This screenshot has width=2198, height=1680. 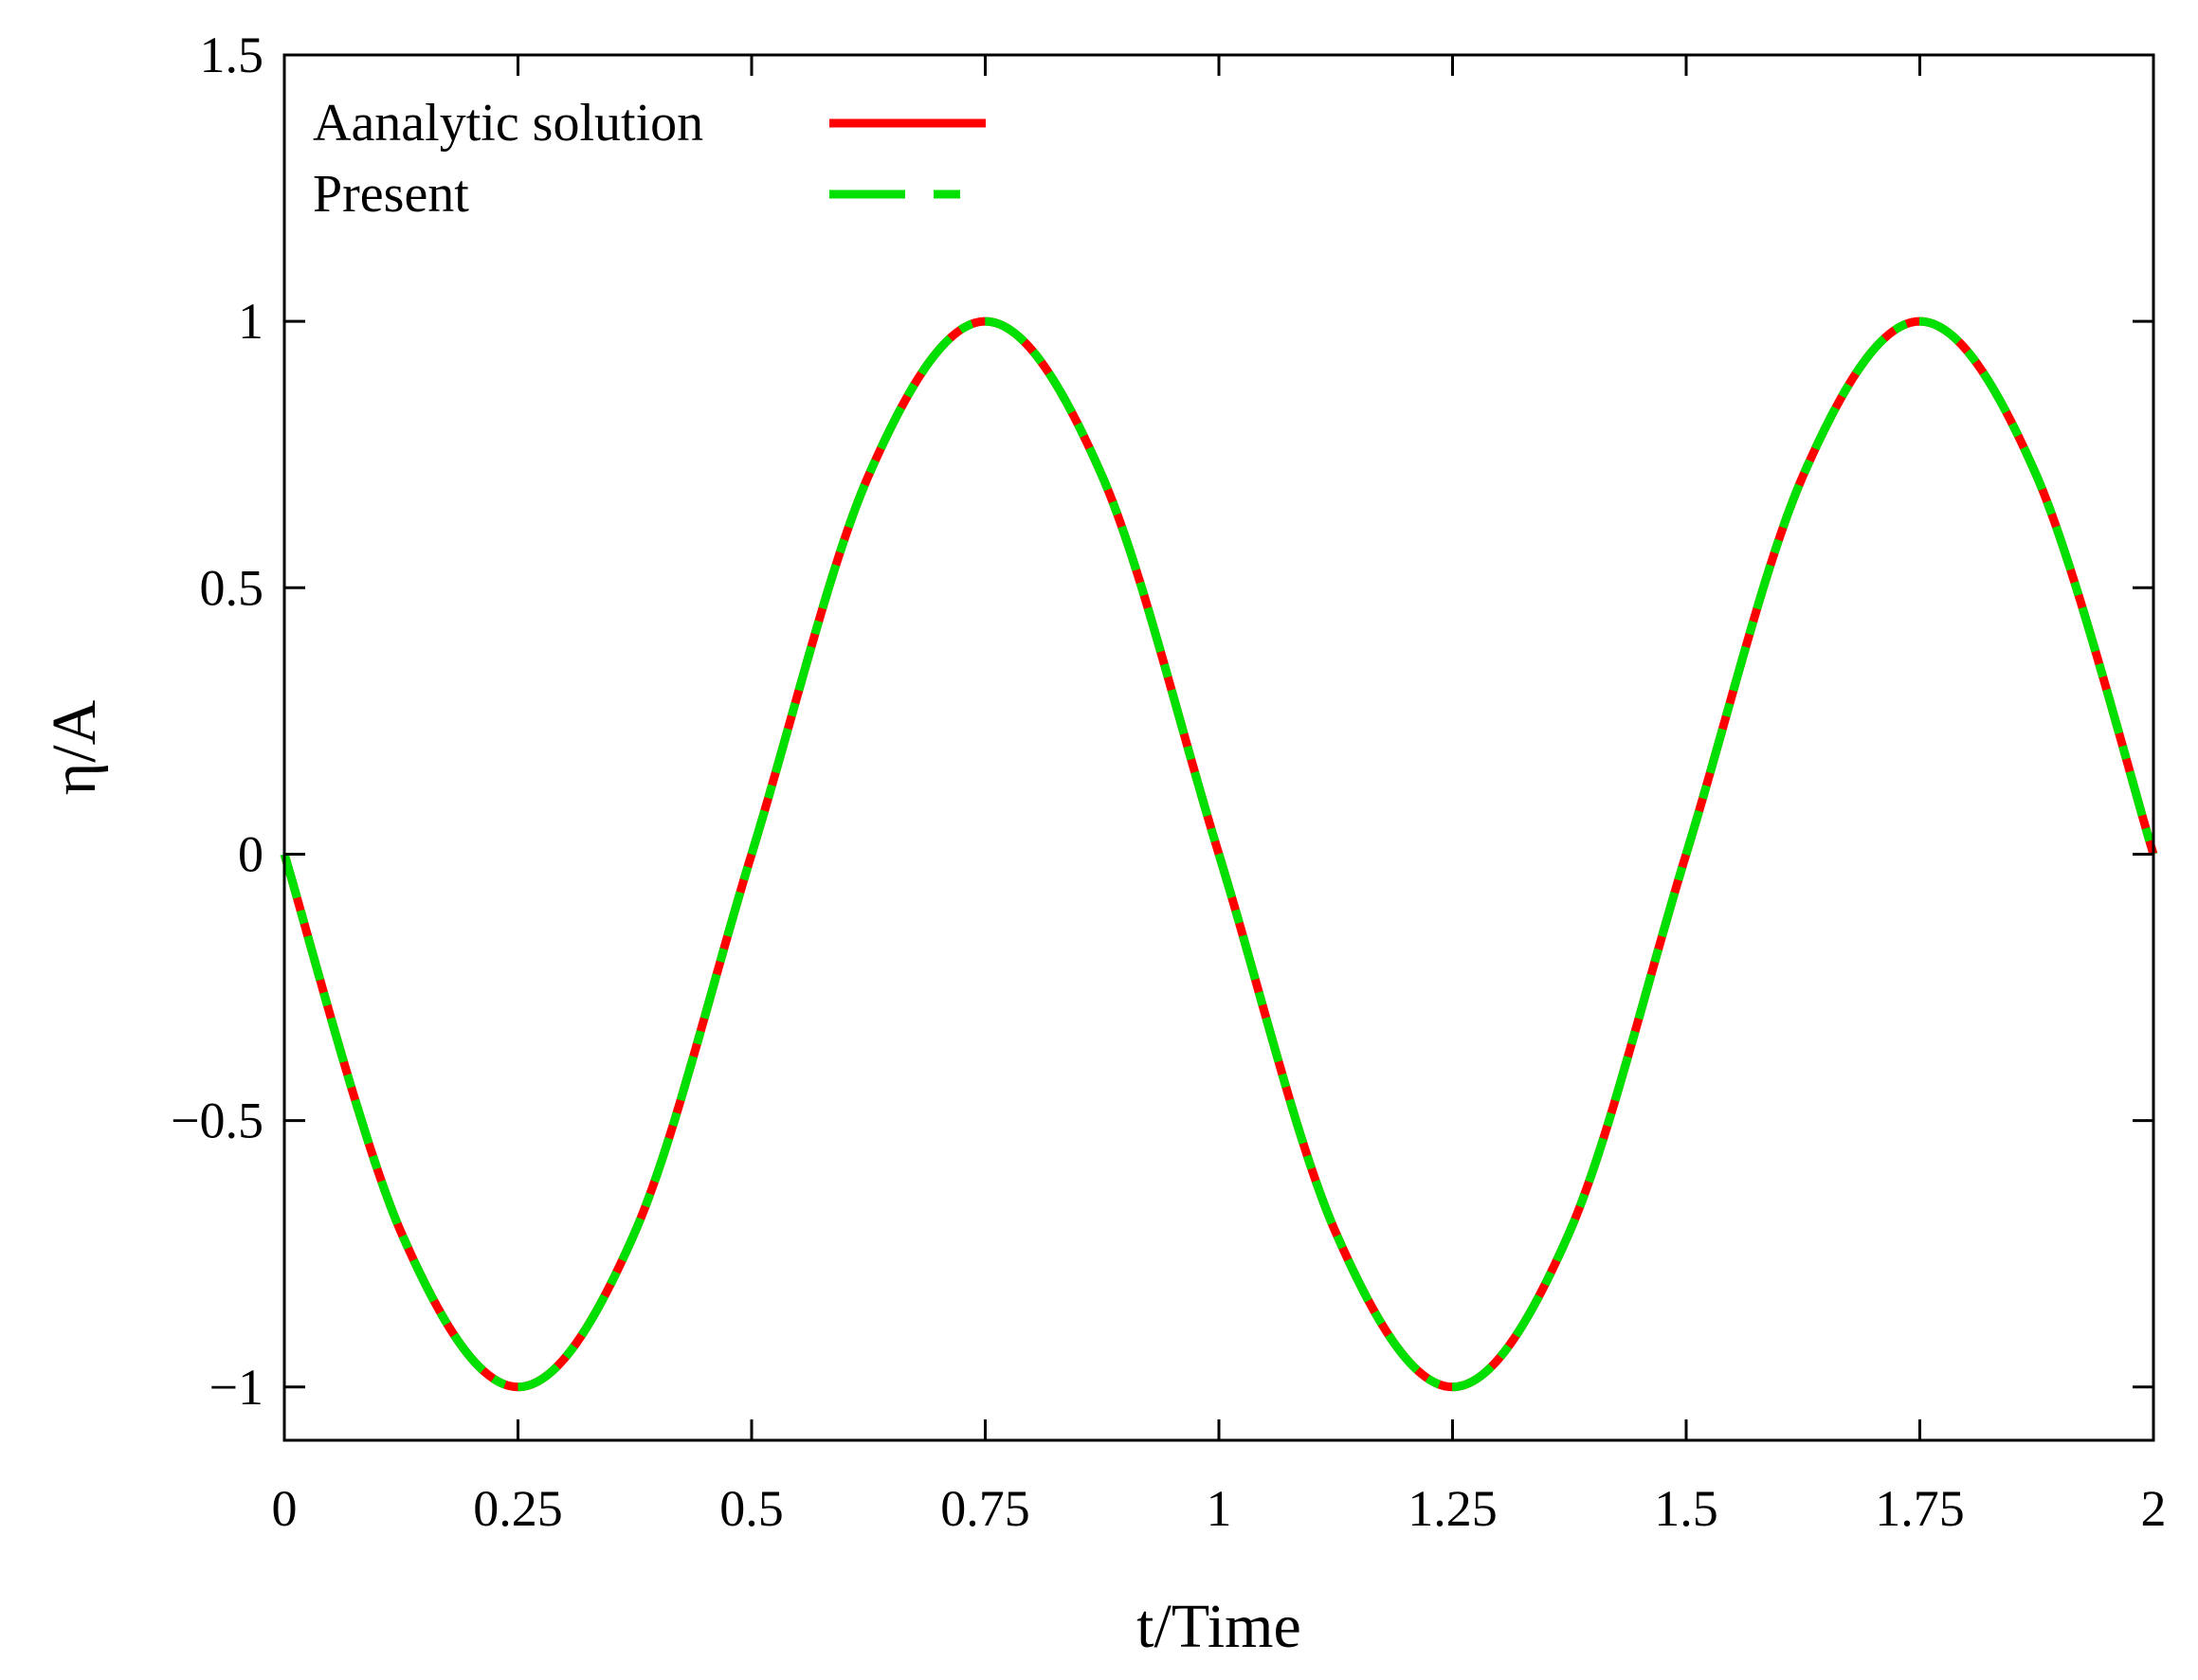 I want to click on y-tick-label: 0, so click(x=250, y=853).